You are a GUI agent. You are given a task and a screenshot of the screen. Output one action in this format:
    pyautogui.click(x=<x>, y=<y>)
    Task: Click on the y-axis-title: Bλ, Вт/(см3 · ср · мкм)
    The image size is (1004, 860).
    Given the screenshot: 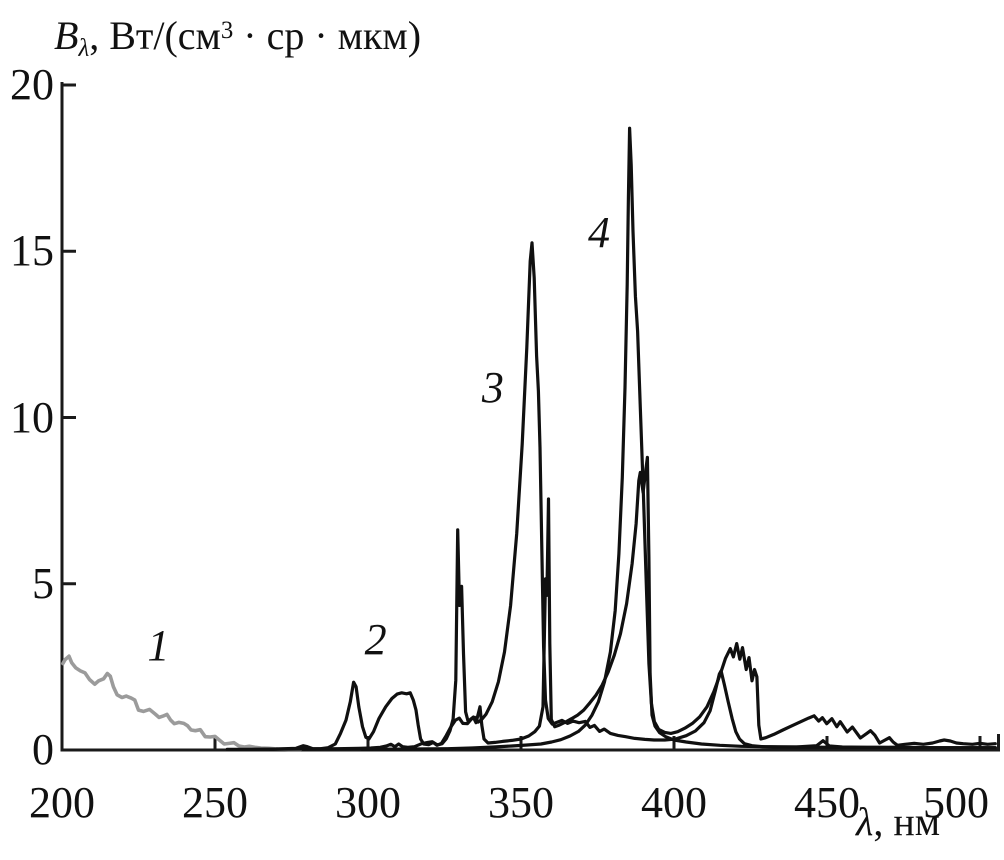 What is the action you would take?
    pyautogui.click(x=238, y=37)
    